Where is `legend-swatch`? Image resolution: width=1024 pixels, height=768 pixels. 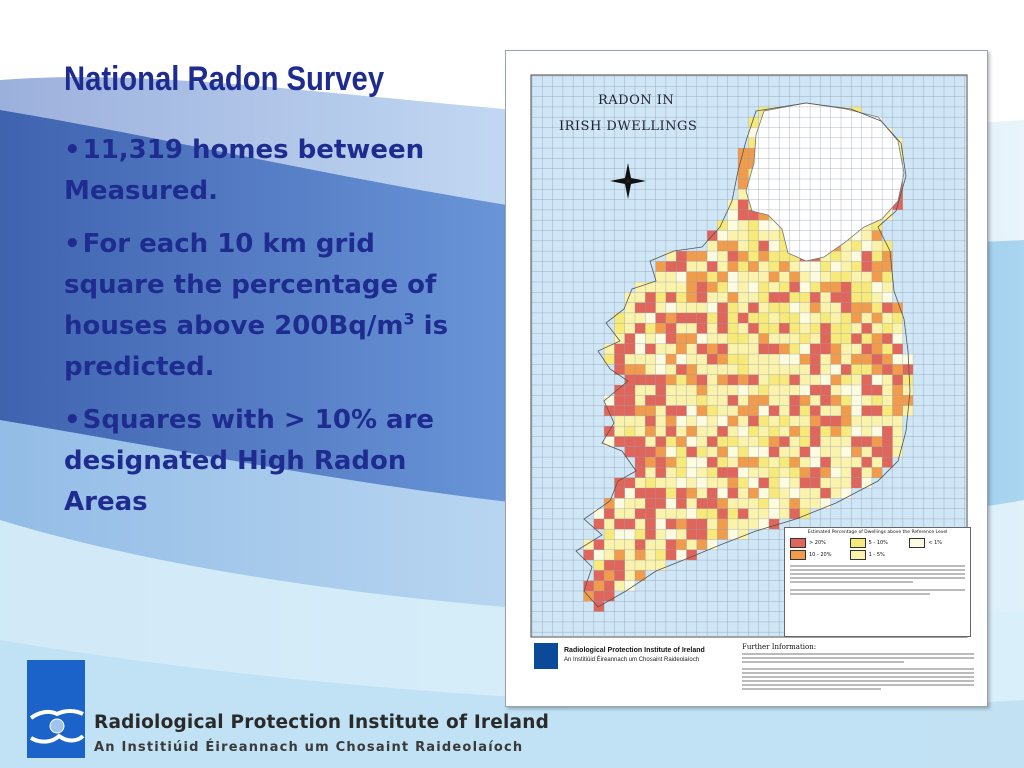
legend-swatch is located at coordinates (857, 543).